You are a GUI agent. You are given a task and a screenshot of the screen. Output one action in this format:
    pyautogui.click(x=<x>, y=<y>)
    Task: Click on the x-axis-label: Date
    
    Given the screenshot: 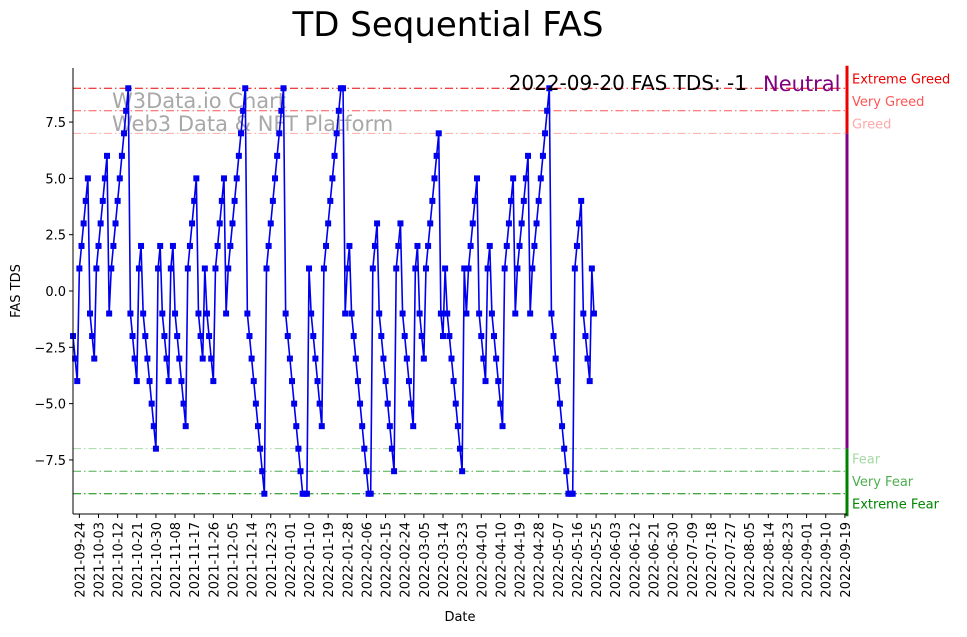 What is the action you would take?
    pyautogui.click(x=459, y=617)
    